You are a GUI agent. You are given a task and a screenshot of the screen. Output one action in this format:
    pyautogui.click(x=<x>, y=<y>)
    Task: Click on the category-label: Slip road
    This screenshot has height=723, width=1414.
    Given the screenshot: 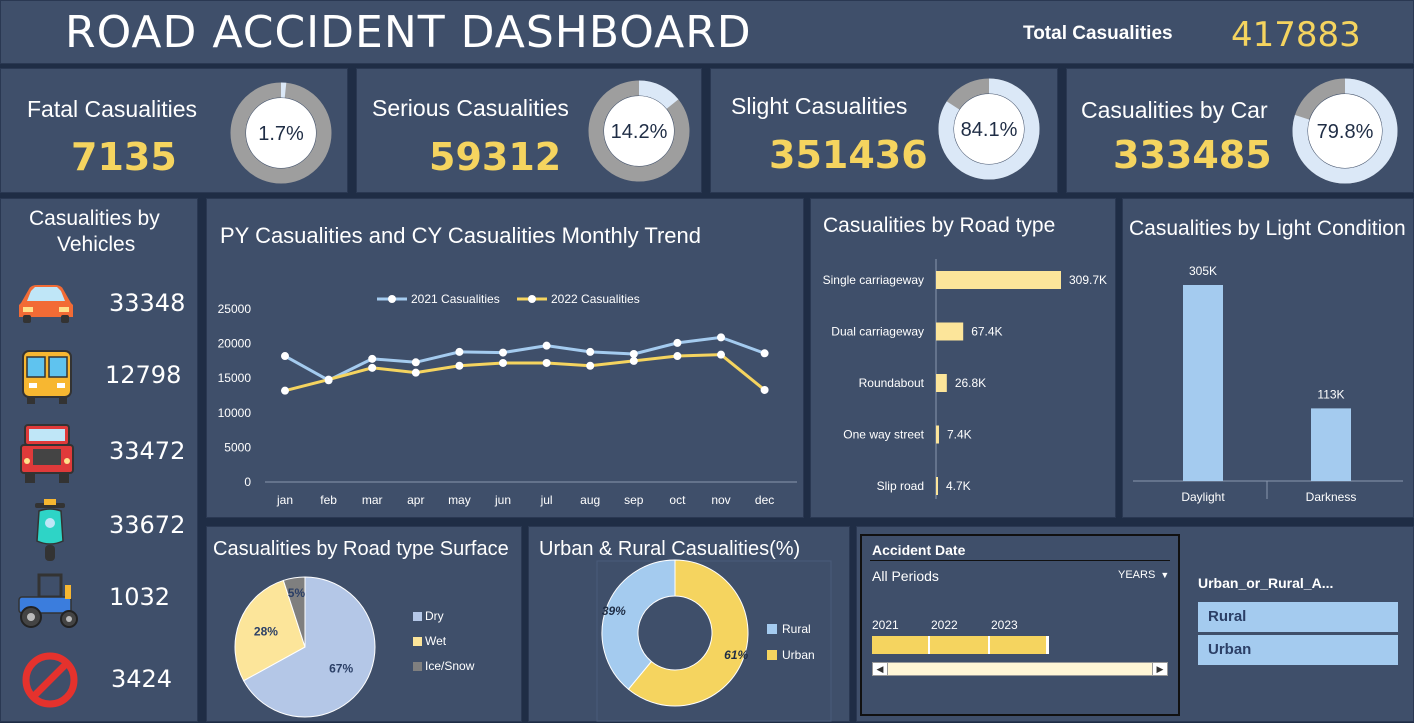 What is the action you would take?
    pyautogui.click(x=900, y=486)
    